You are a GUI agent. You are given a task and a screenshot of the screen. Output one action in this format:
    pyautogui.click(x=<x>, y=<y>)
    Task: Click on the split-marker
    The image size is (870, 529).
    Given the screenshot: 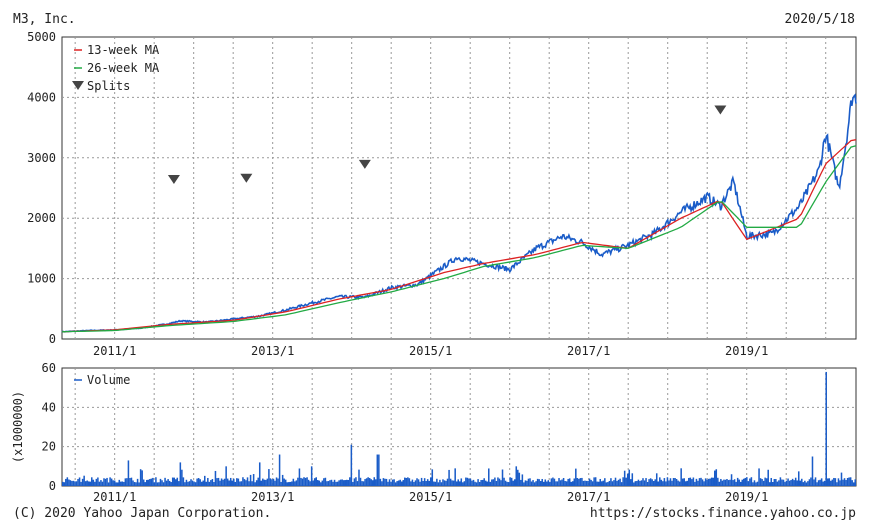 What is the action you would take?
    pyautogui.click(x=720, y=110)
    